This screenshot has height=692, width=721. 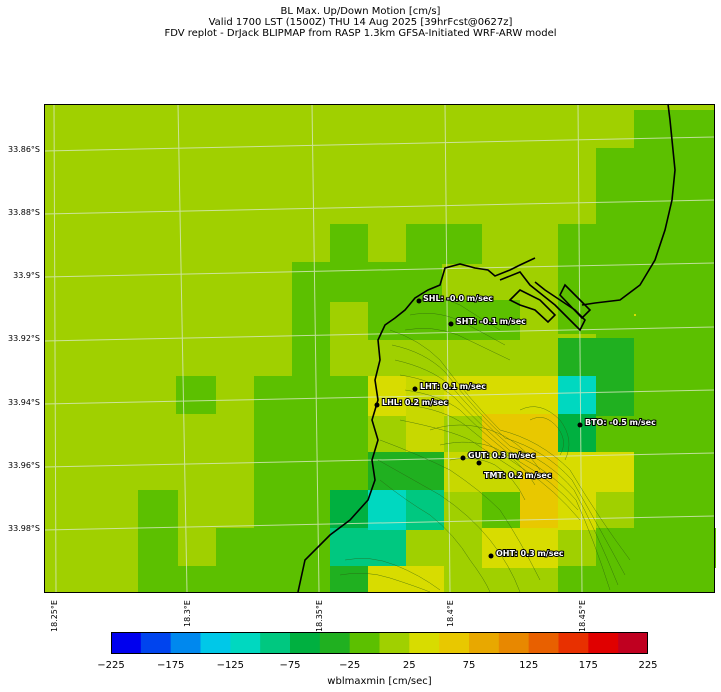 I want to click on station-label-lht: LHT: 0.1 m/sec, so click(x=453, y=386).